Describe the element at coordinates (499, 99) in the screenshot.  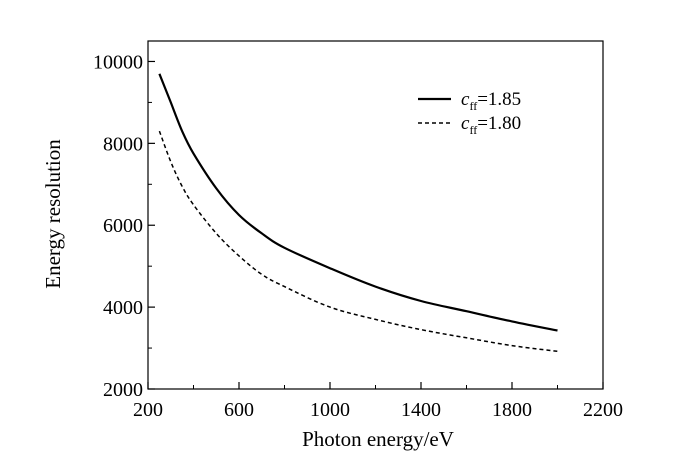
I see `legend-value: =1.85` at that location.